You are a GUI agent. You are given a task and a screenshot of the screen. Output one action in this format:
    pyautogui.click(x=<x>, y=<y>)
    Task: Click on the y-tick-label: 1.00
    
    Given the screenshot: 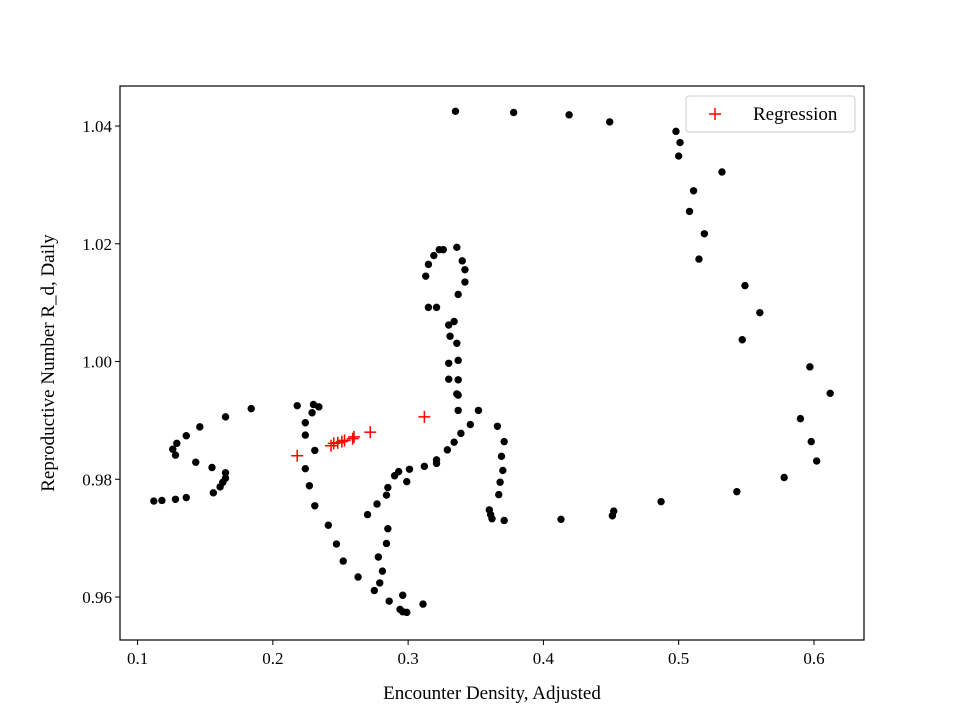 What is the action you would take?
    pyautogui.click(x=97, y=362)
    